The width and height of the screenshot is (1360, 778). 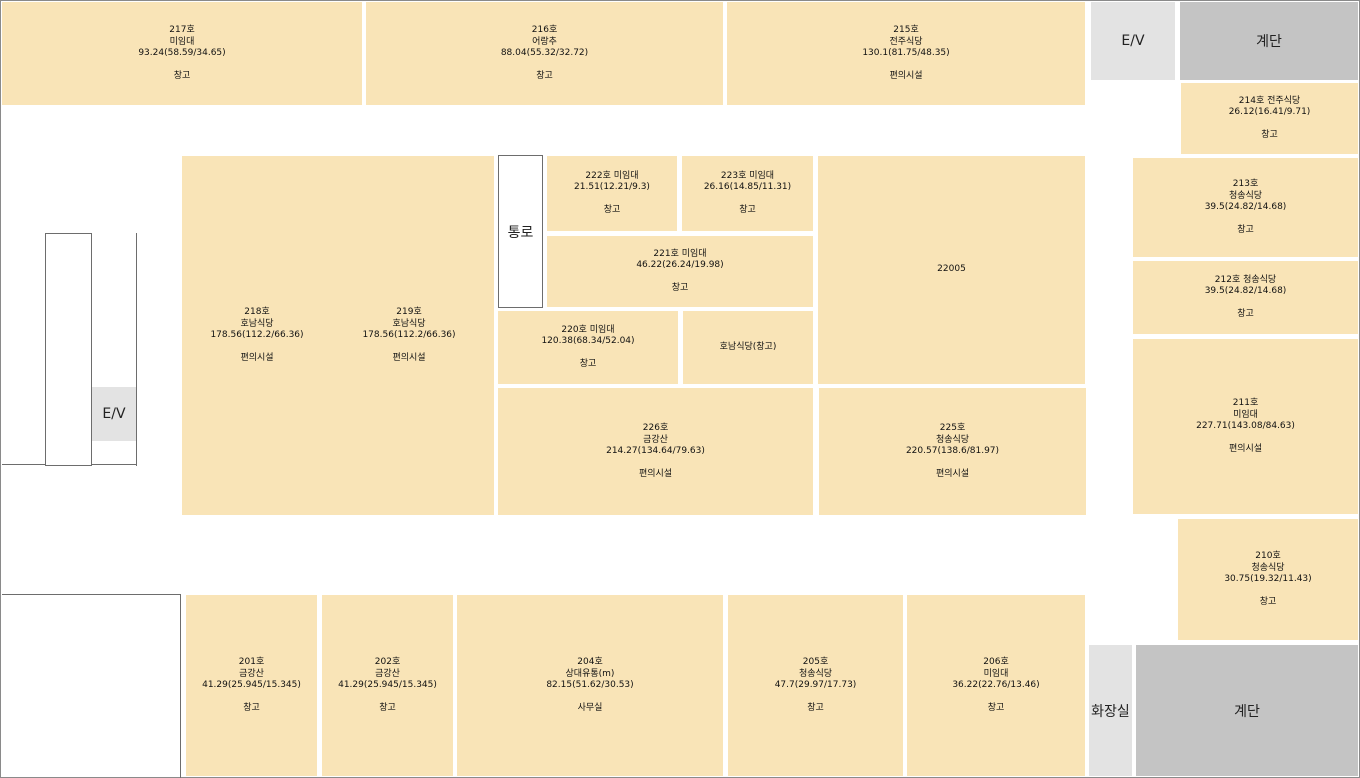 What do you see at coordinates (1245, 426) in the screenshot?
I see `room-211: 211호 미임대 227.71(143.08/84.63) 편의시설` at bounding box center [1245, 426].